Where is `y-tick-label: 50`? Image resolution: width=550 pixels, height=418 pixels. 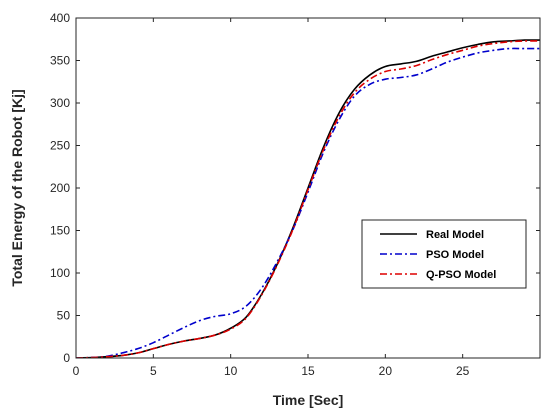 y-tick-label: 50 is located at coordinates (64, 316).